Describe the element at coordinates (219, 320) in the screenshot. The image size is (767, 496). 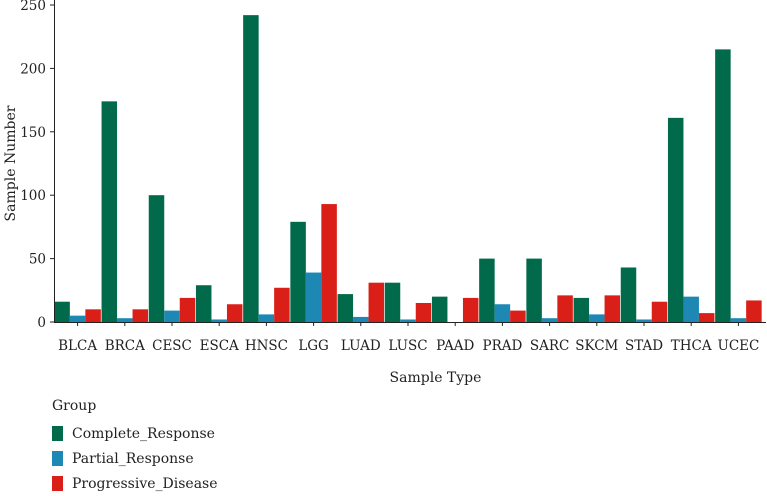
I see `bar-esca-partial-response` at that location.